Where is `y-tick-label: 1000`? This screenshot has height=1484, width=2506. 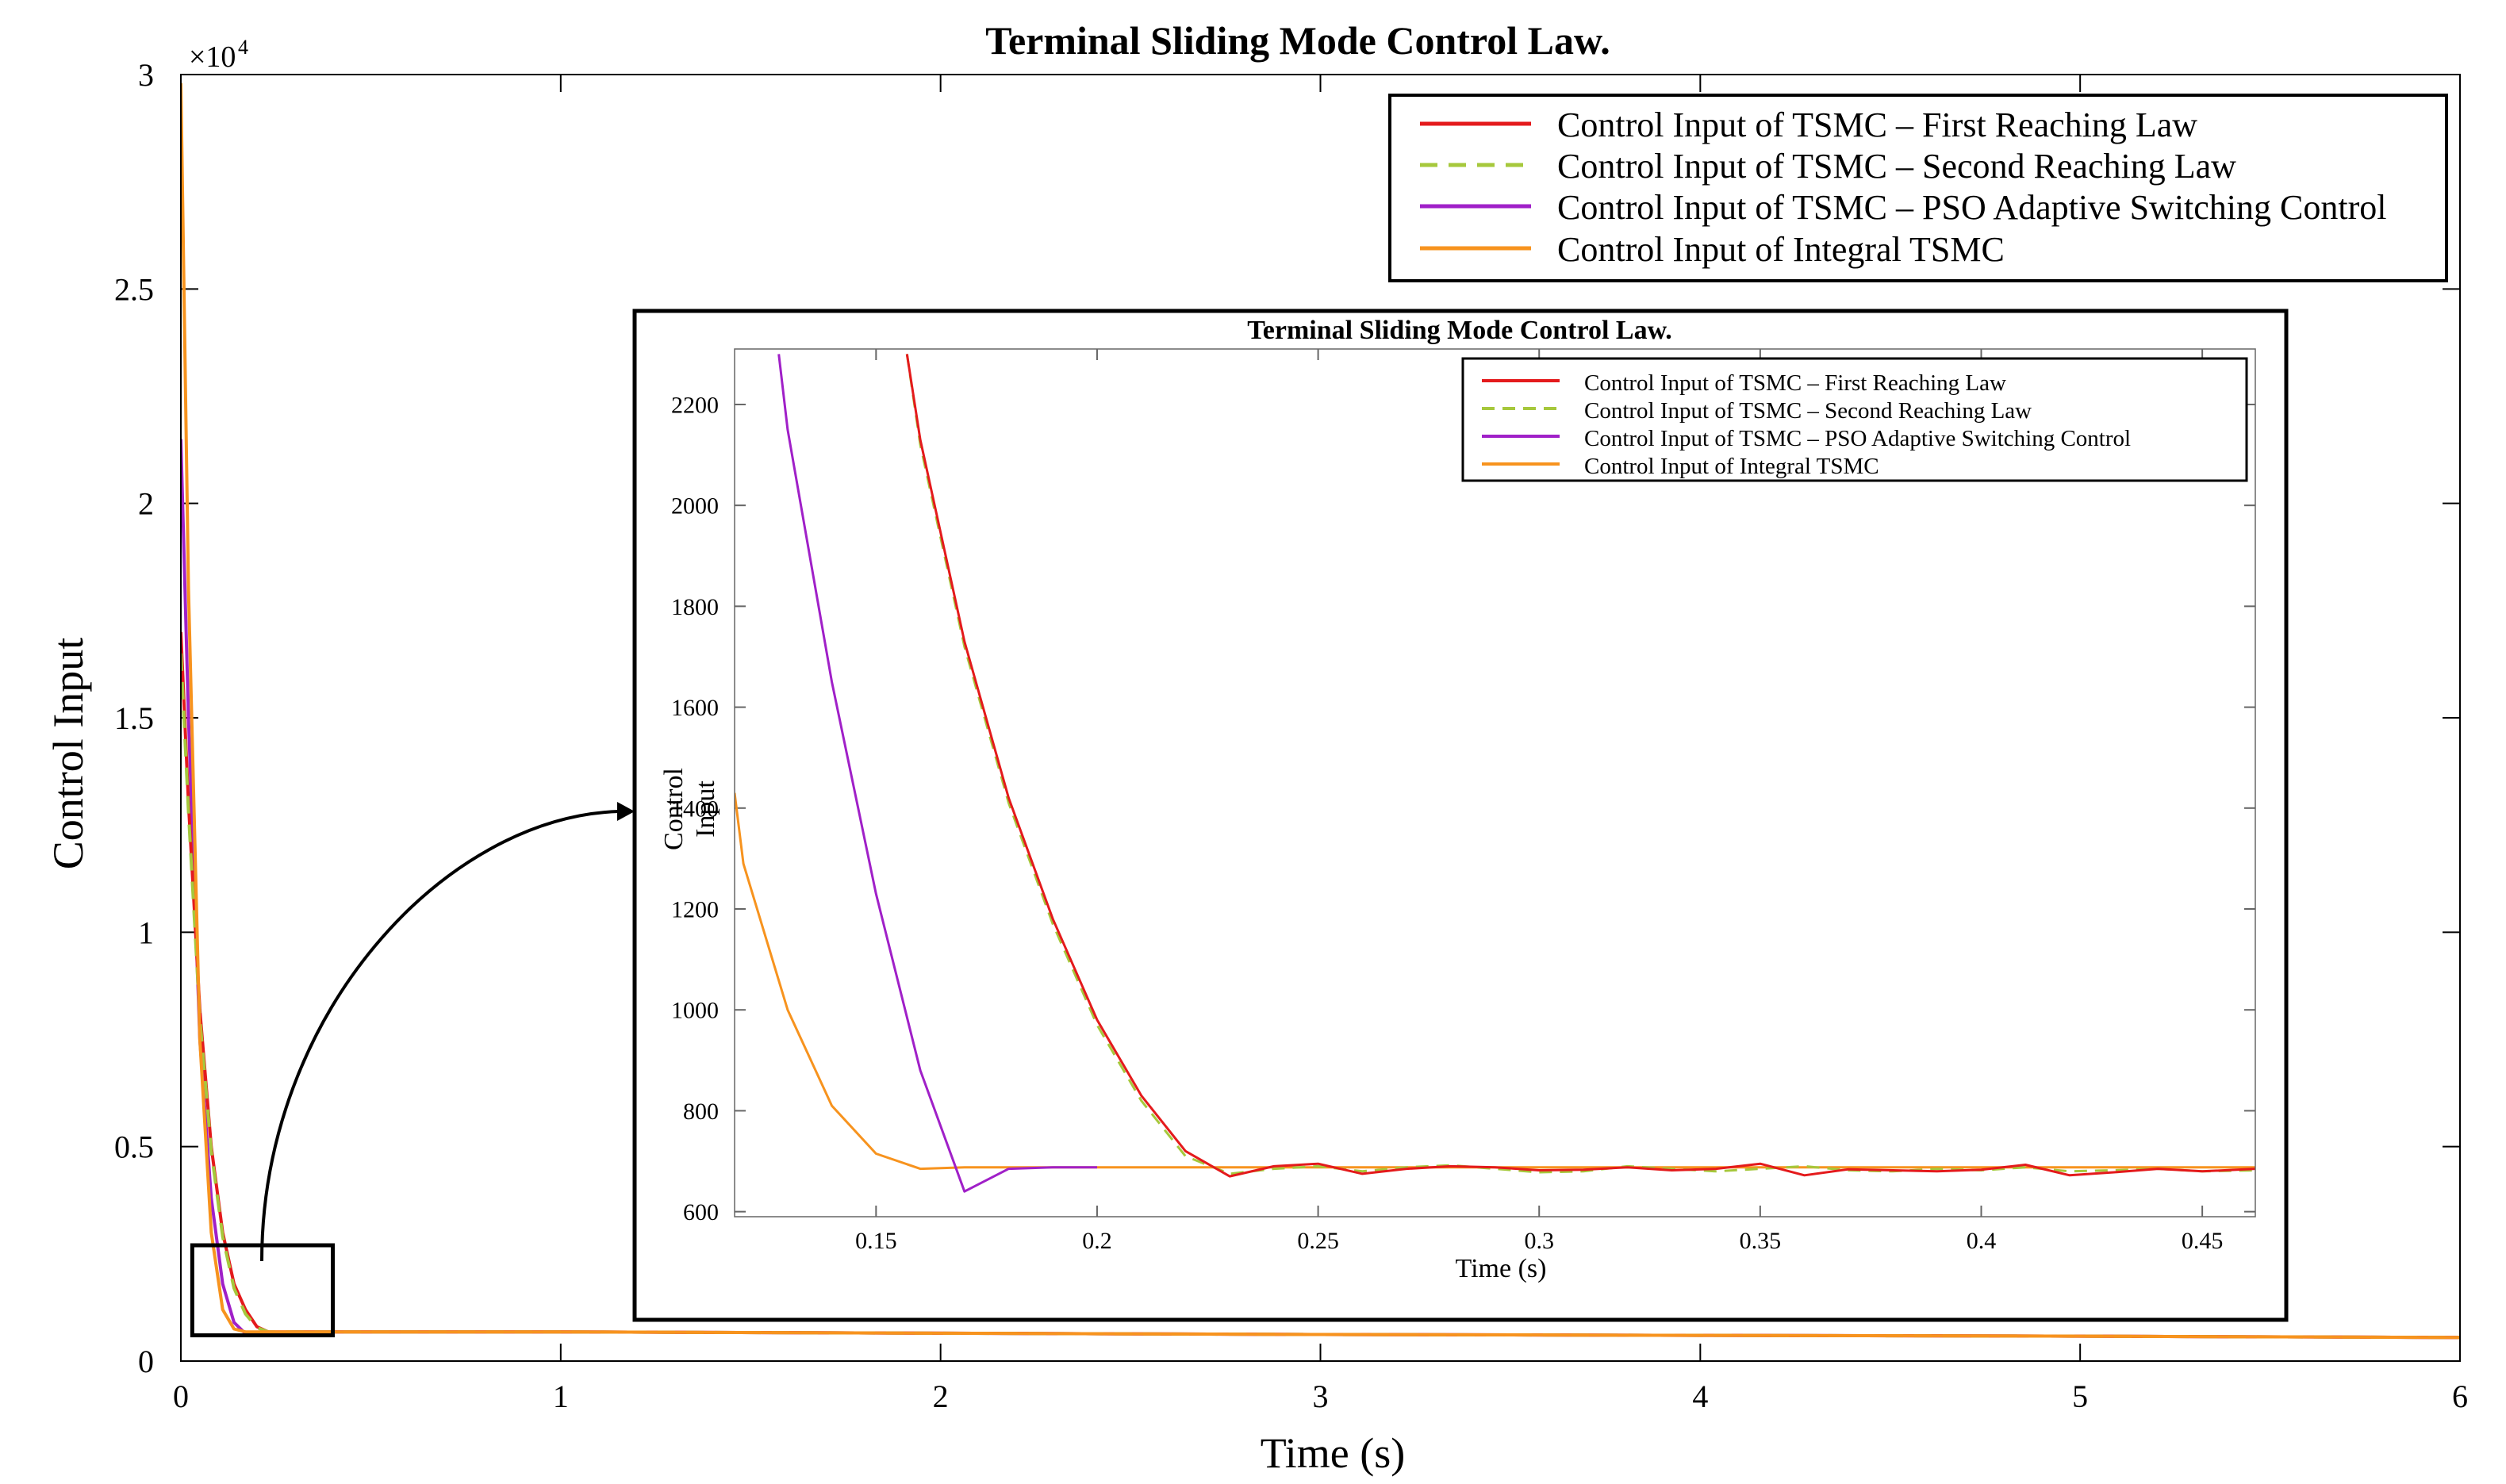
y-tick-label: 1000 is located at coordinates (695, 1011).